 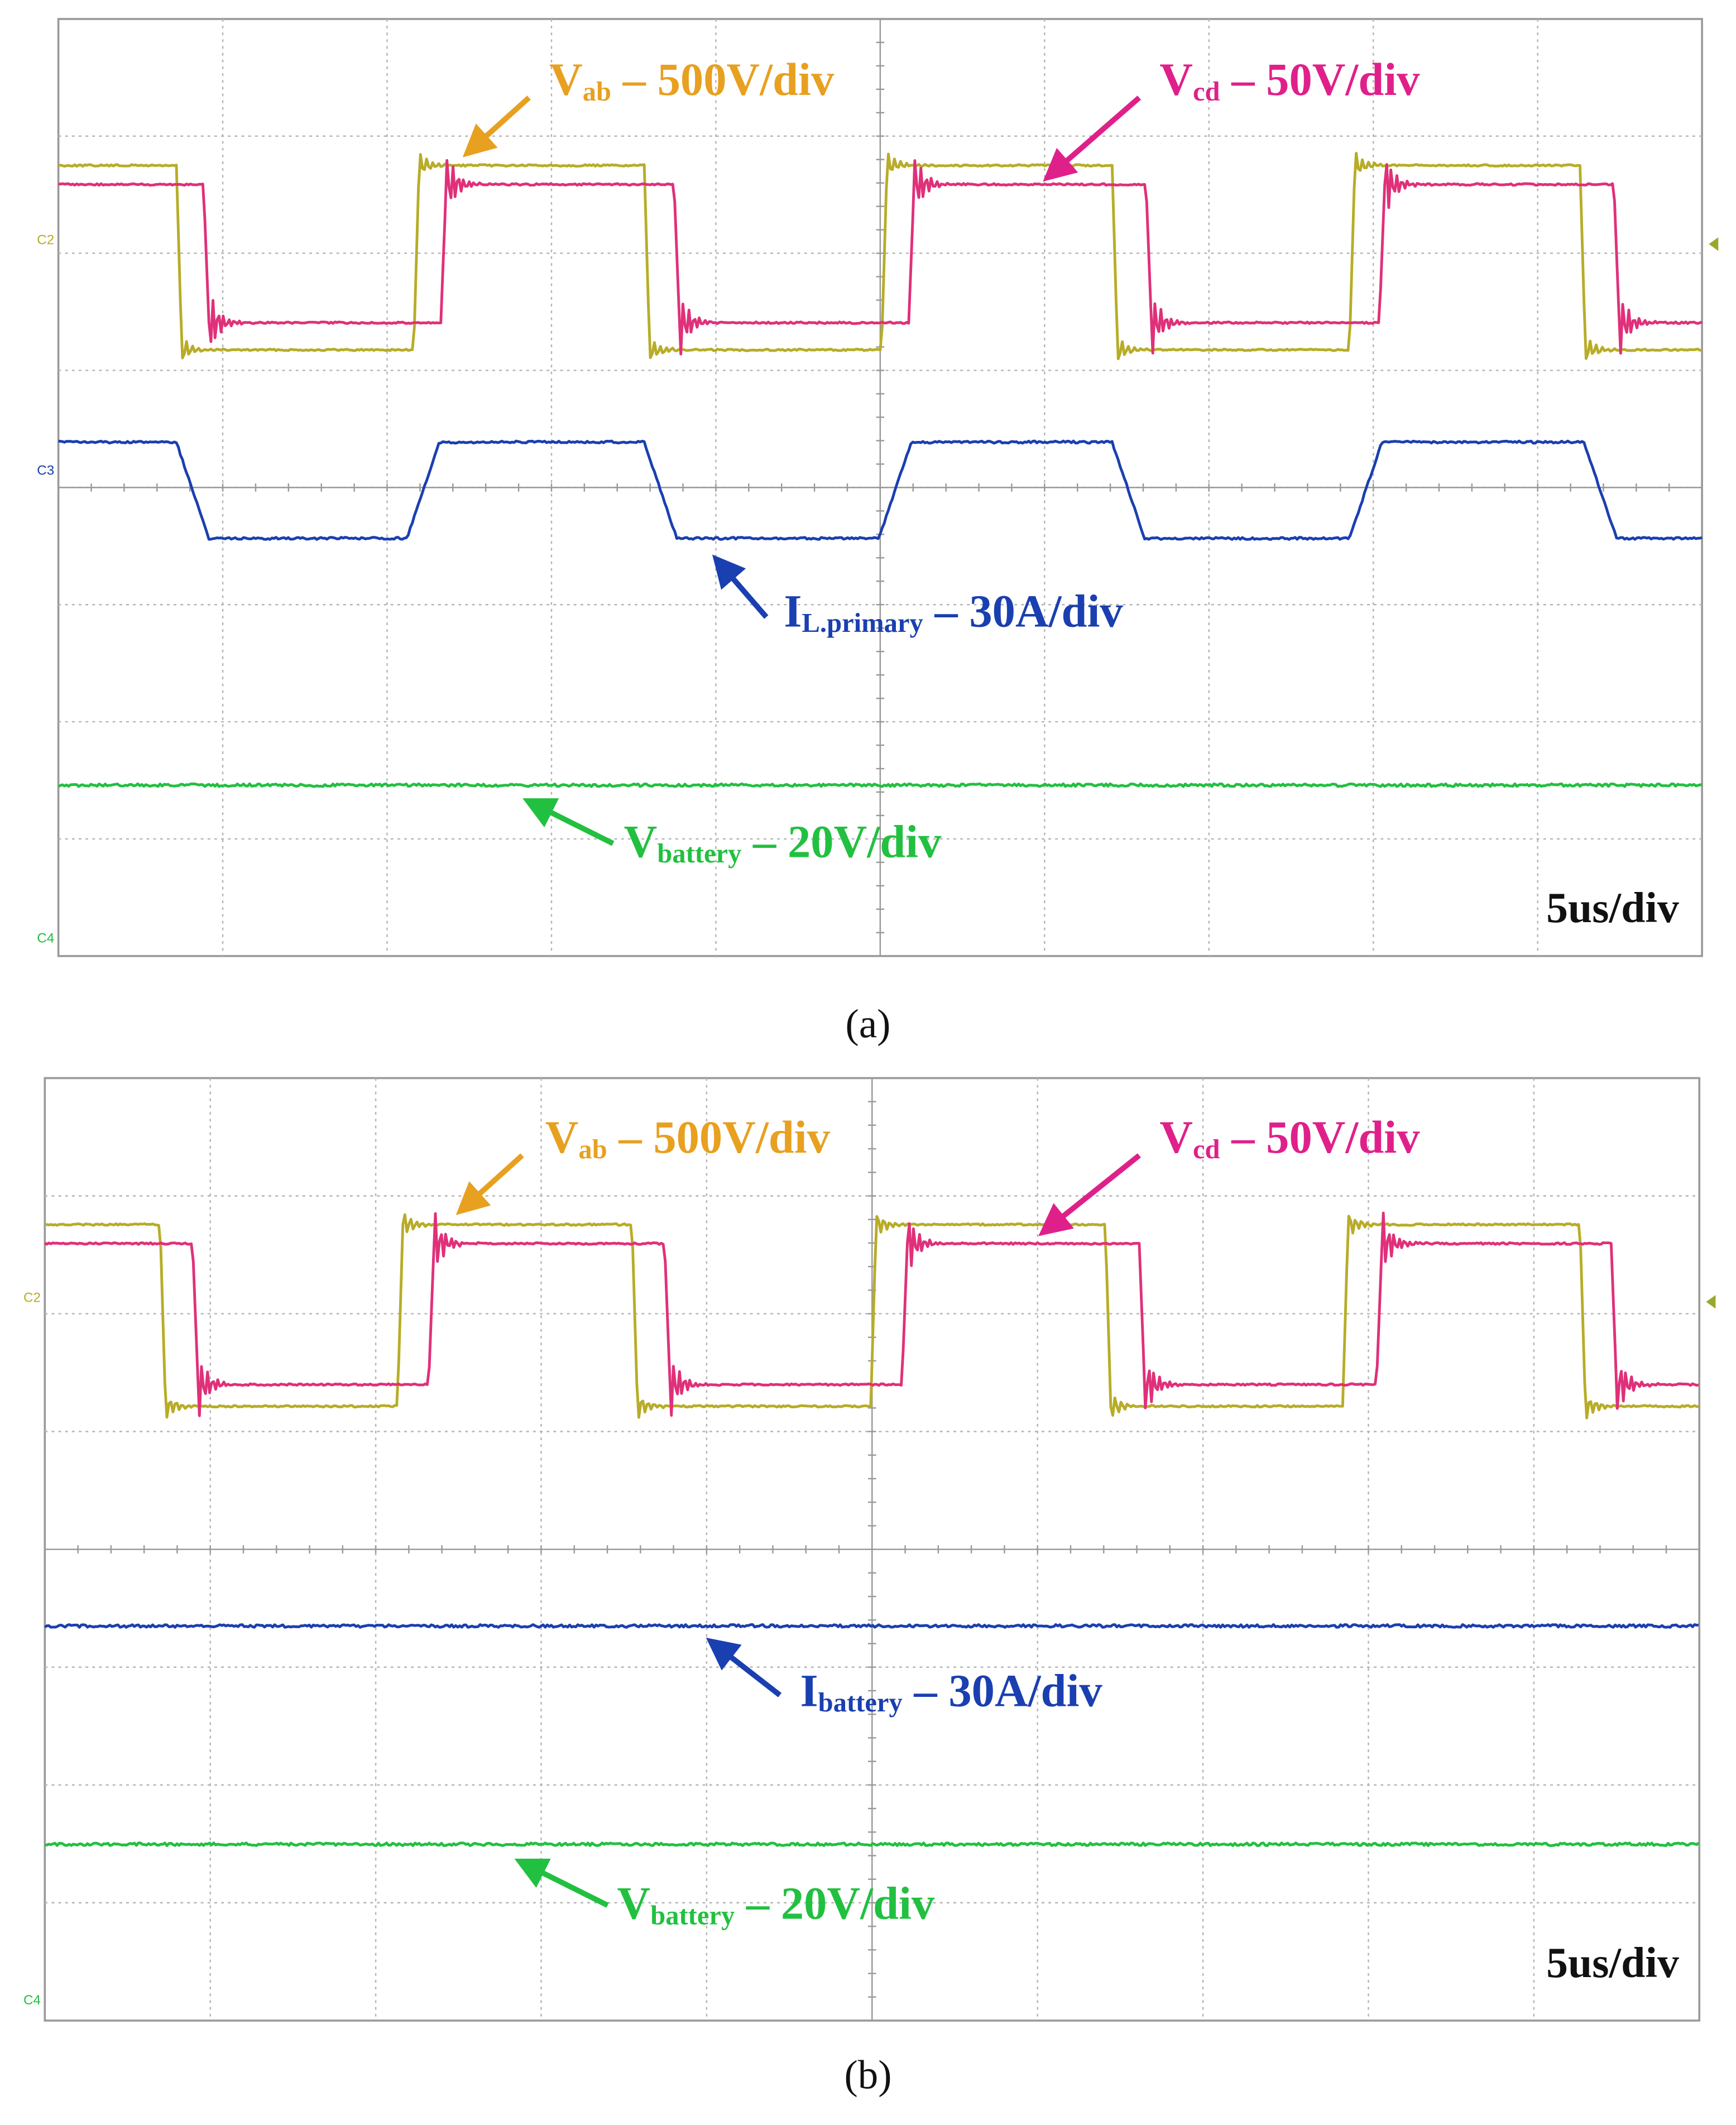 I want to click on trace-label: IL.primary – 30A/div, so click(x=953, y=611).